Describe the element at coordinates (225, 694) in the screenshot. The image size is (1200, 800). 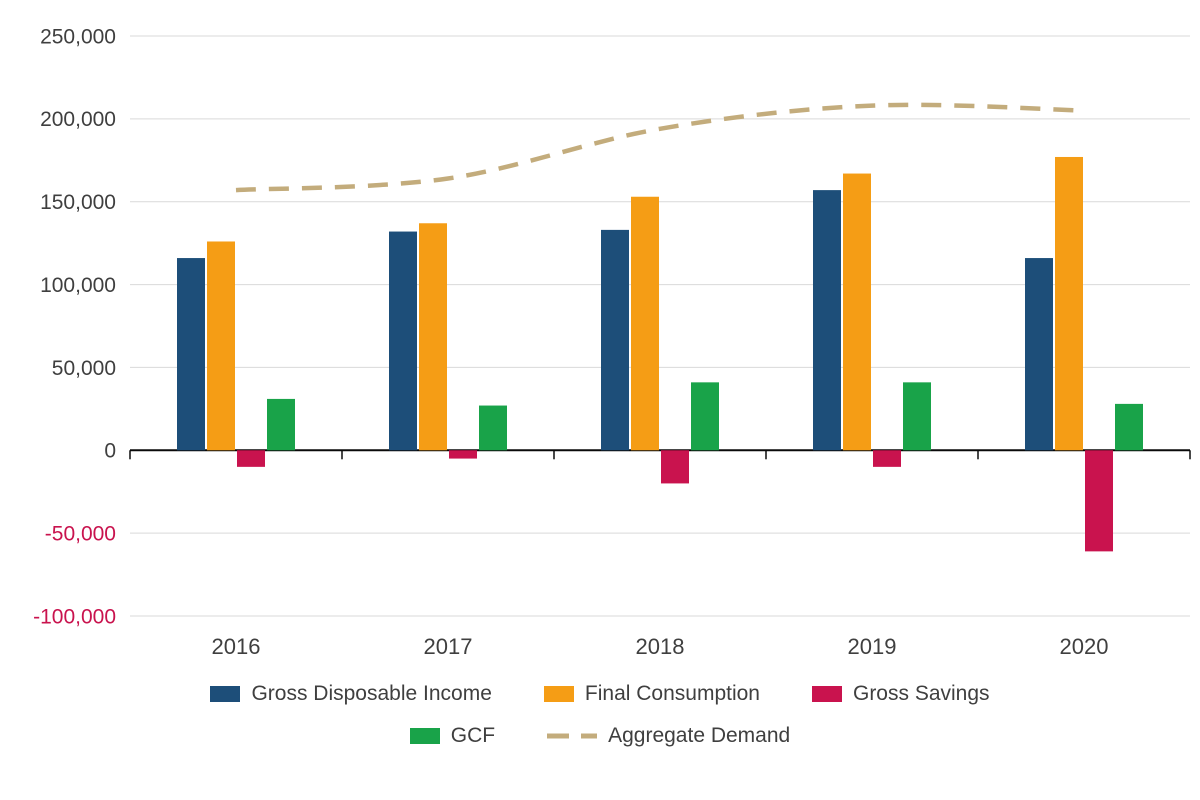
I see `legend-swatch-gross-disposable-income` at that location.